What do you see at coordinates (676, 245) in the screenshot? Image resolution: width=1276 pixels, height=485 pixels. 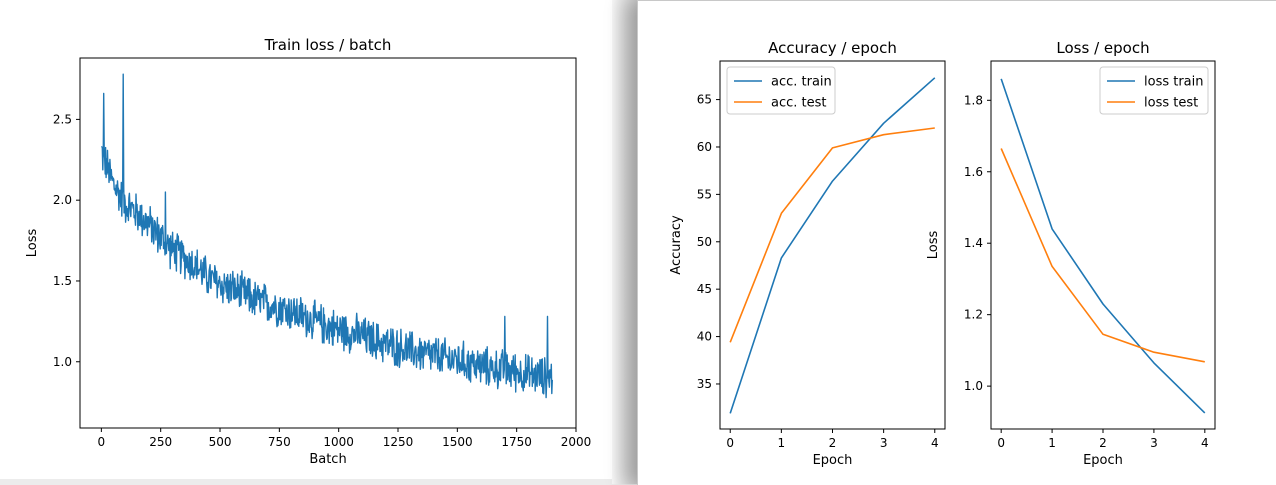 I see `y-axis-label: Accuracy` at bounding box center [676, 245].